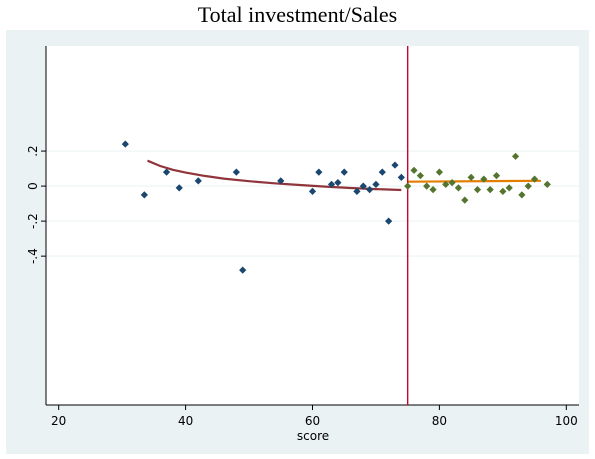  I want to click on y-tick-label-0: .2, so click(33, 150).